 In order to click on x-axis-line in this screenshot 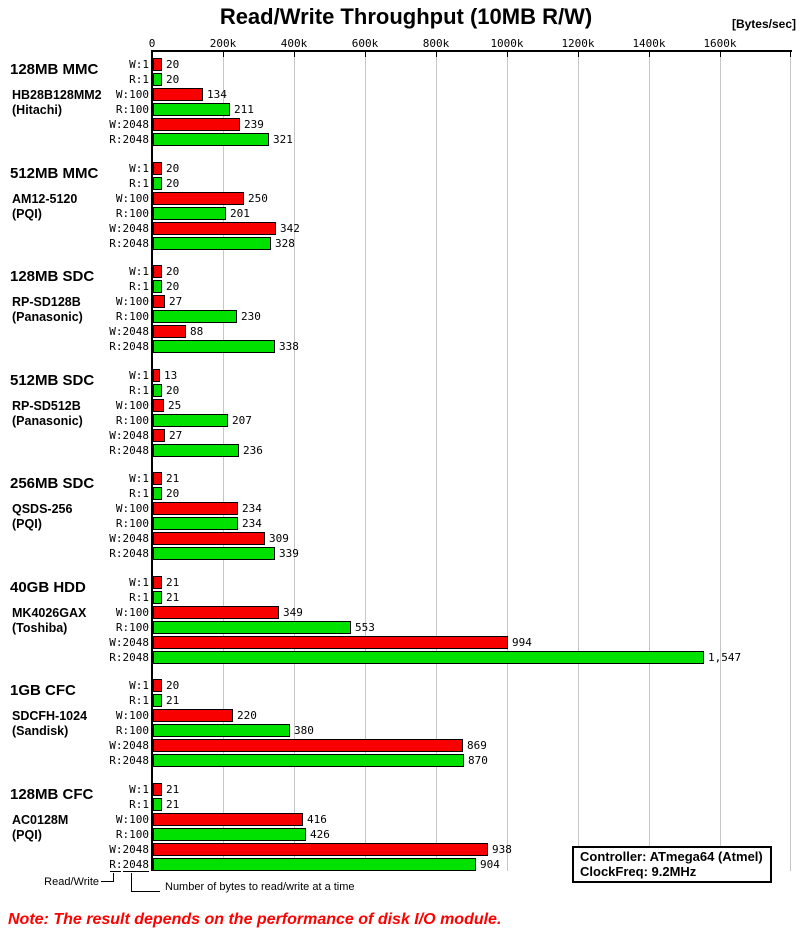, I will do `click(471, 51)`.